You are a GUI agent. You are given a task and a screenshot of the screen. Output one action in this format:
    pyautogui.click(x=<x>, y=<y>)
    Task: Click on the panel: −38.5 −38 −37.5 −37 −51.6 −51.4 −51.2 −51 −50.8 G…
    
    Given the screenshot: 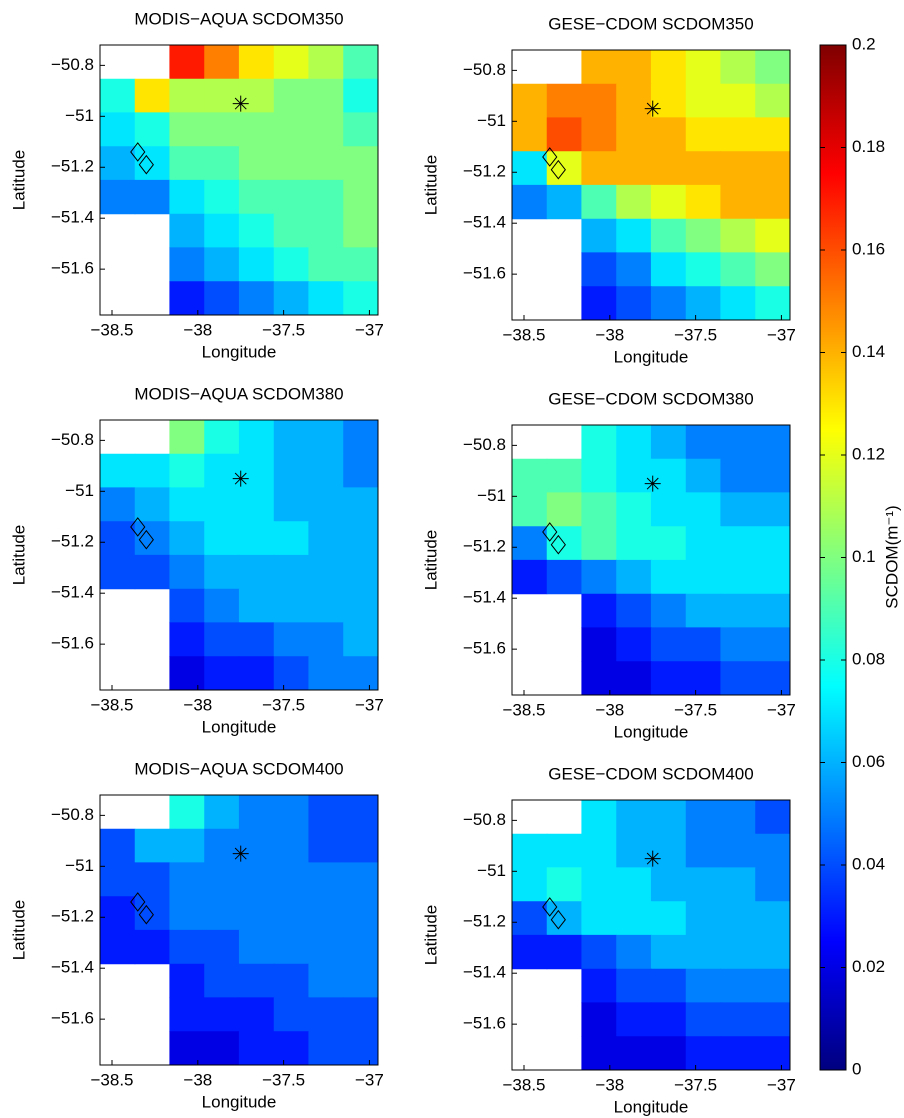 What is the action you would take?
    pyautogui.click(x=608, y=940)
    